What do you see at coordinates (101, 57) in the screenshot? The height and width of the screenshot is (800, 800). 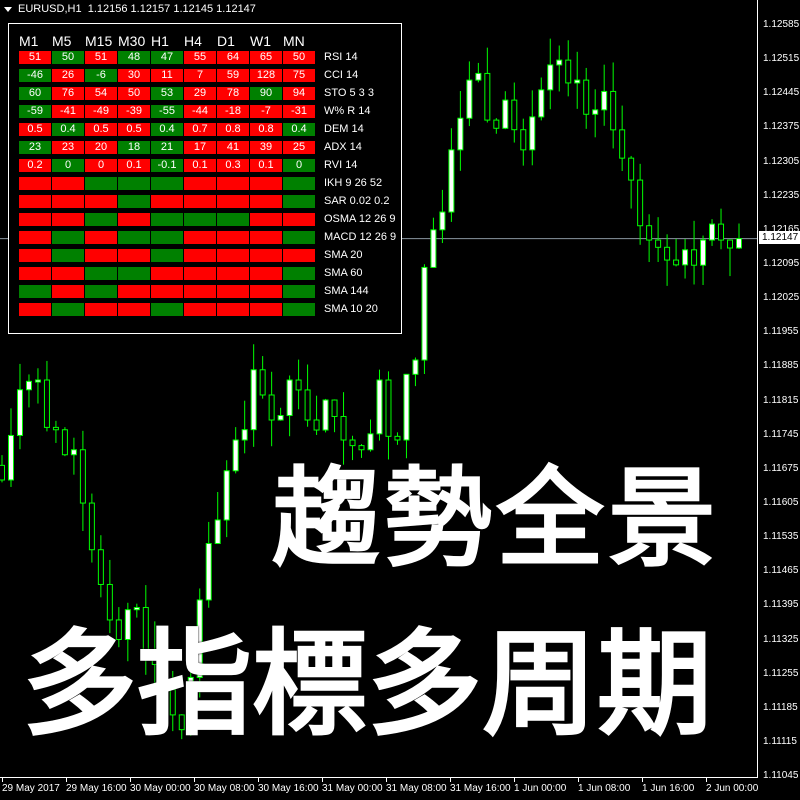 I see `indicator-cell: 51` at bounding box center [101, 57].